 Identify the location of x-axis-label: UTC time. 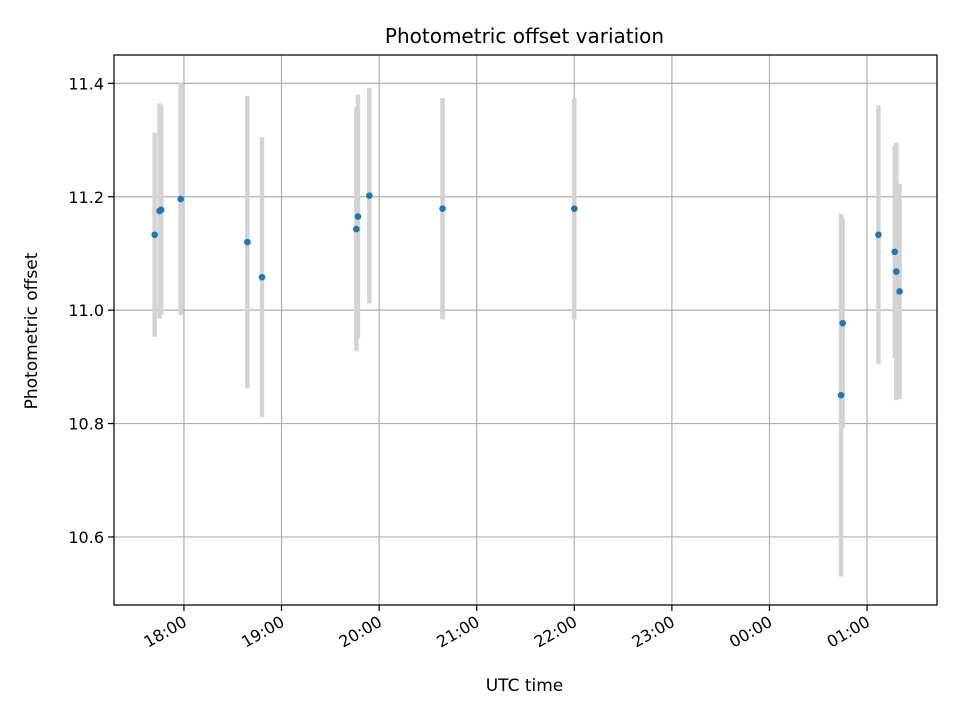
(525, 686).